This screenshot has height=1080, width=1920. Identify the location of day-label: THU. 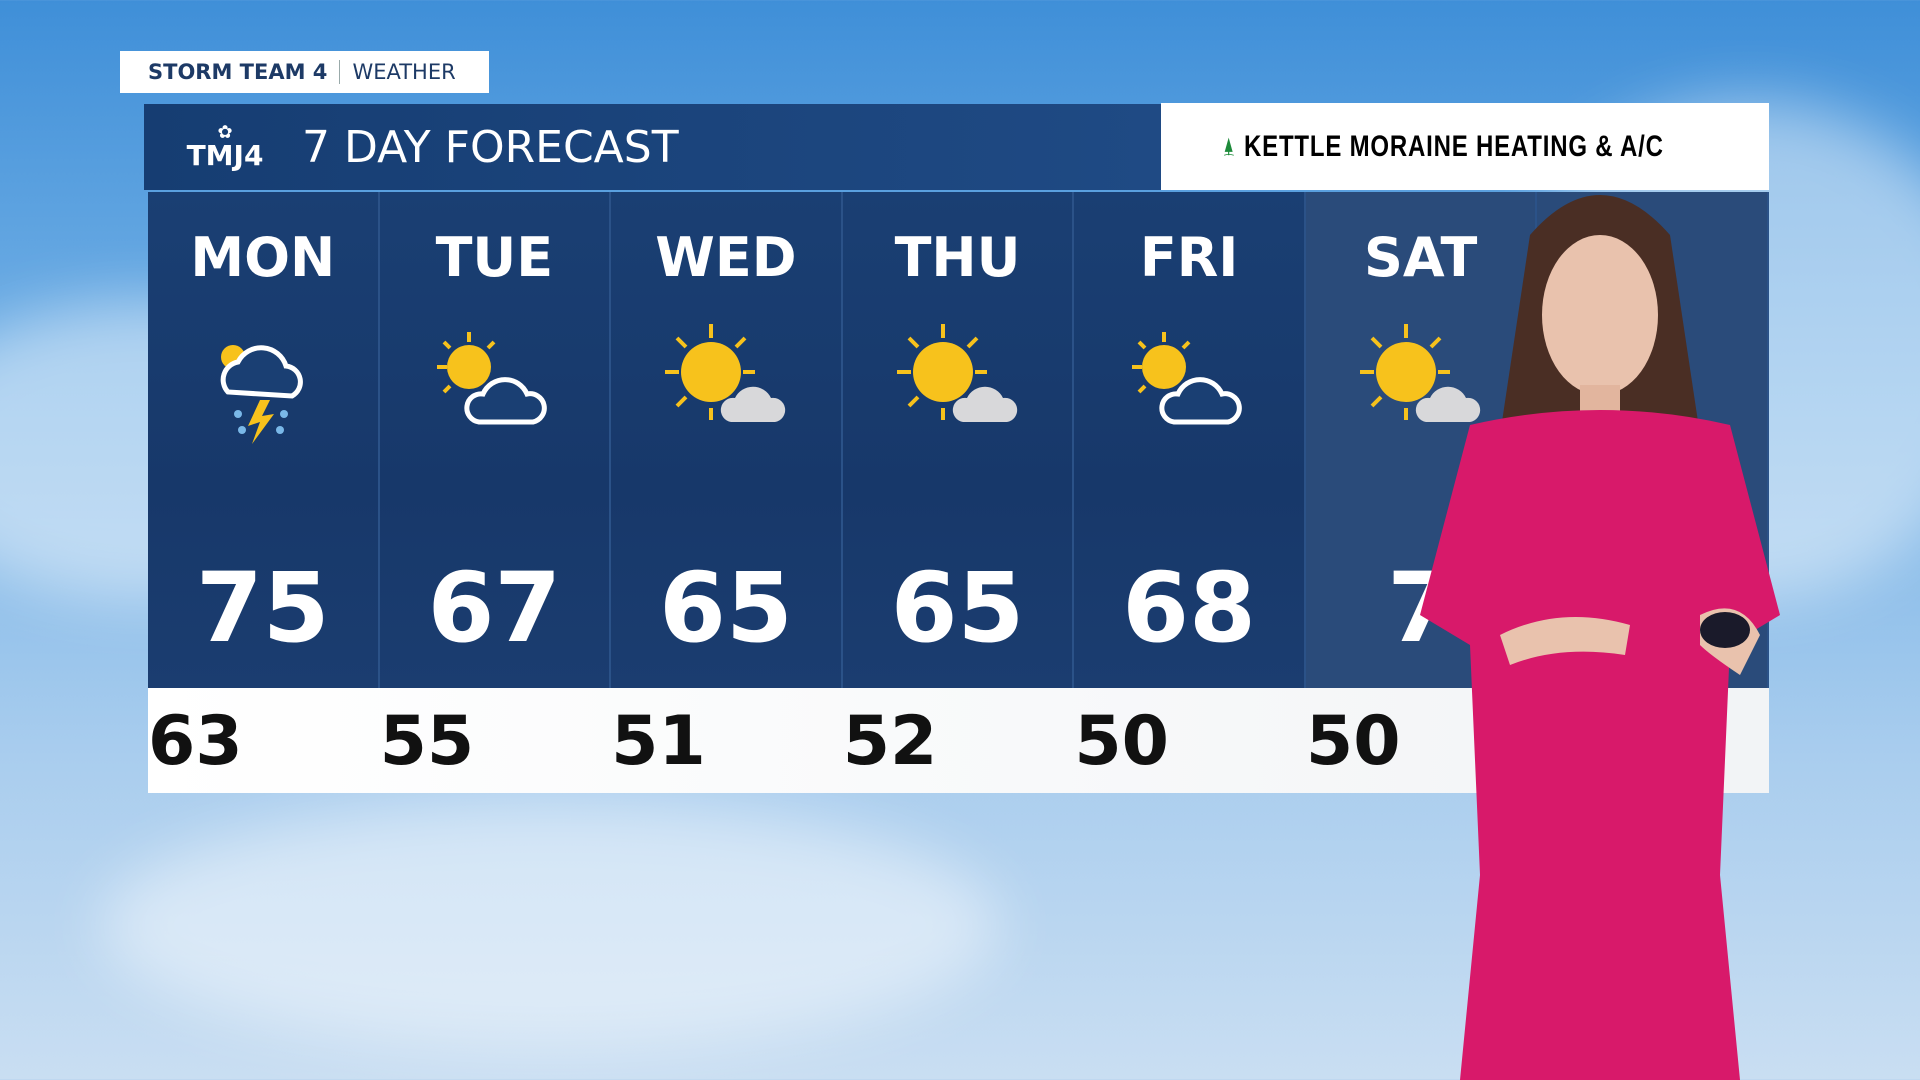
(957, 257).